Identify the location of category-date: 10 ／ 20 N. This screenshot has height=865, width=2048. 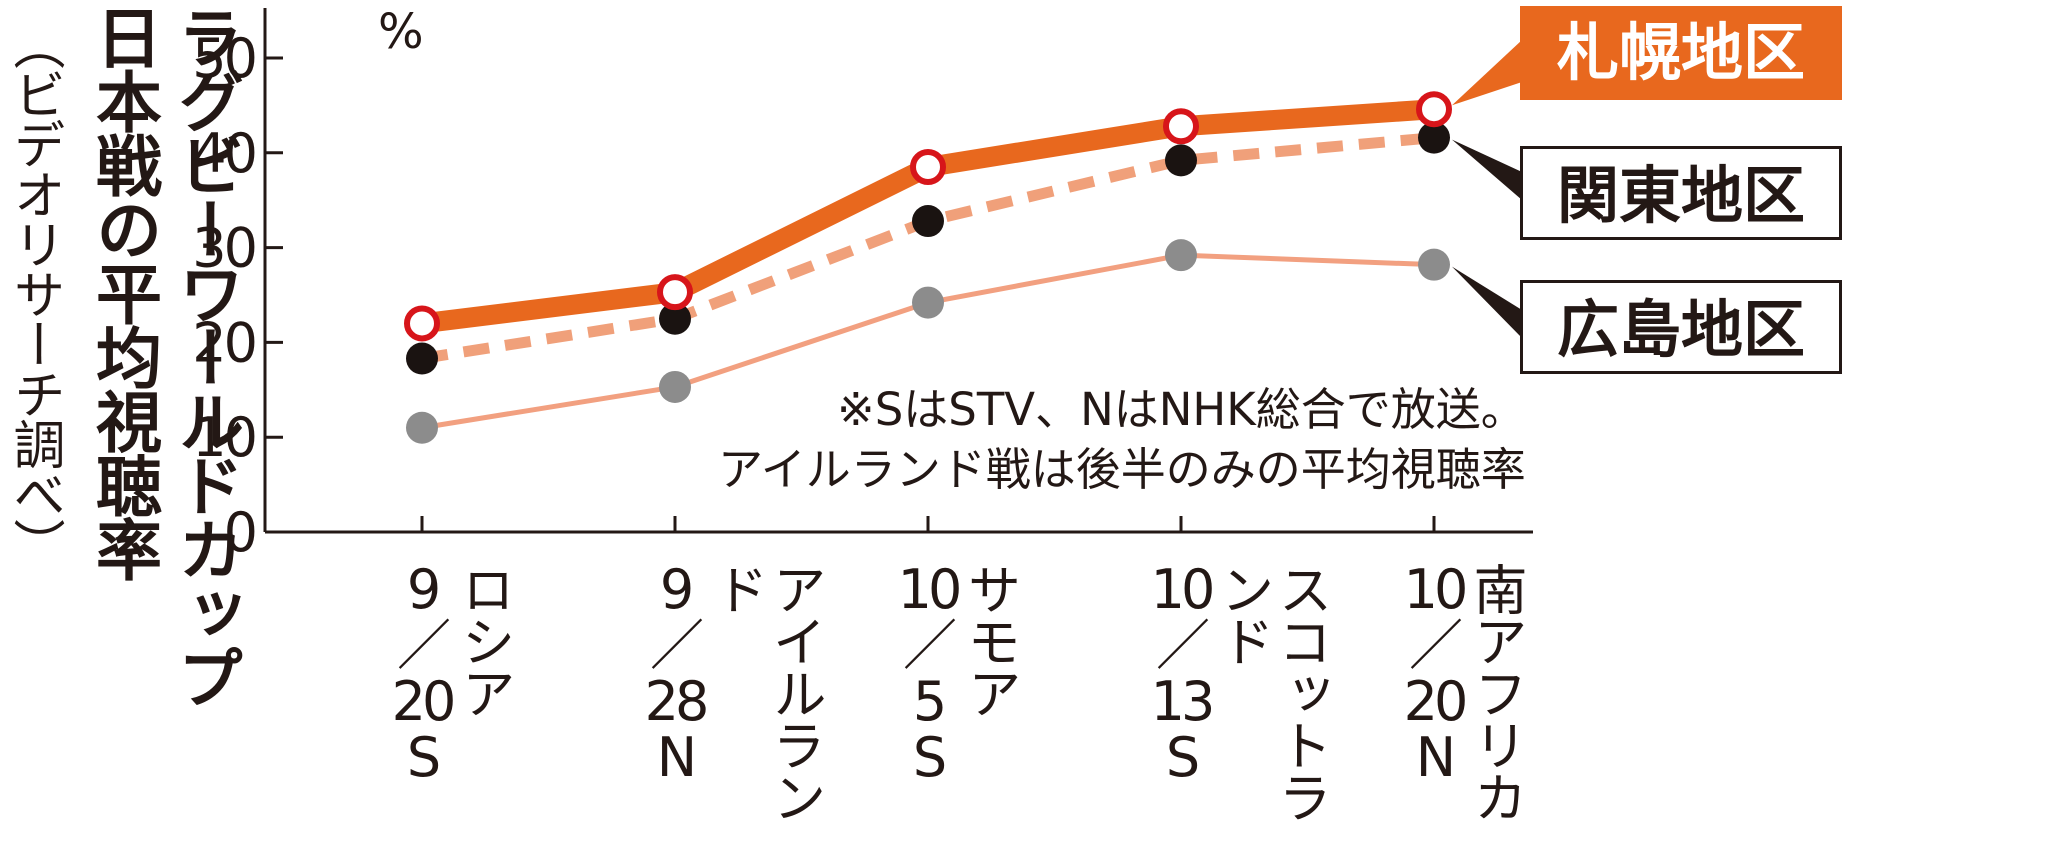
(1436, 673).